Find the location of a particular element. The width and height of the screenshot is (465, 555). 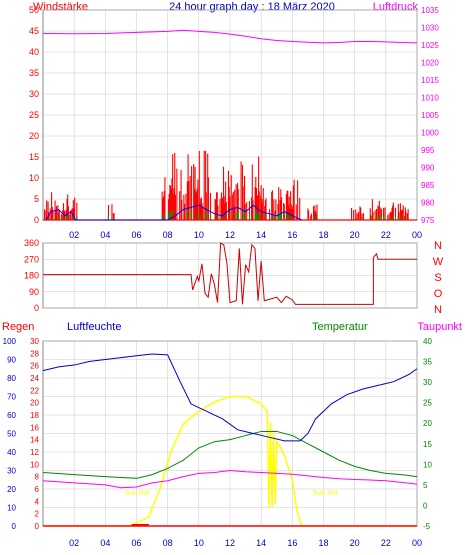

climate-time-tick-label: 14 is located at coordinates (261, 543).